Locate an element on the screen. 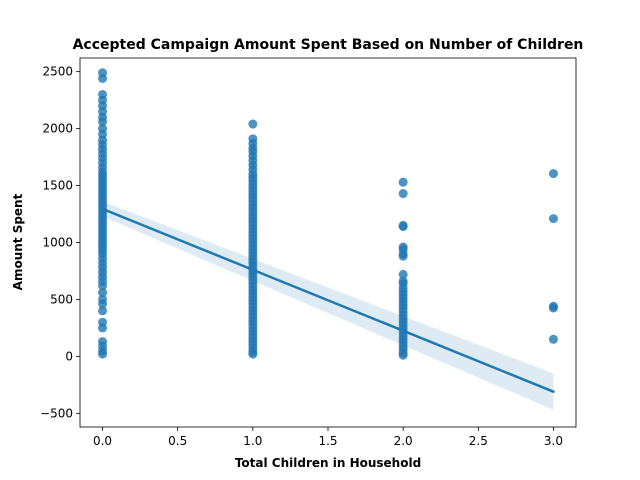  x-tick-label: 0.5 is located at coordinates (177, 441).